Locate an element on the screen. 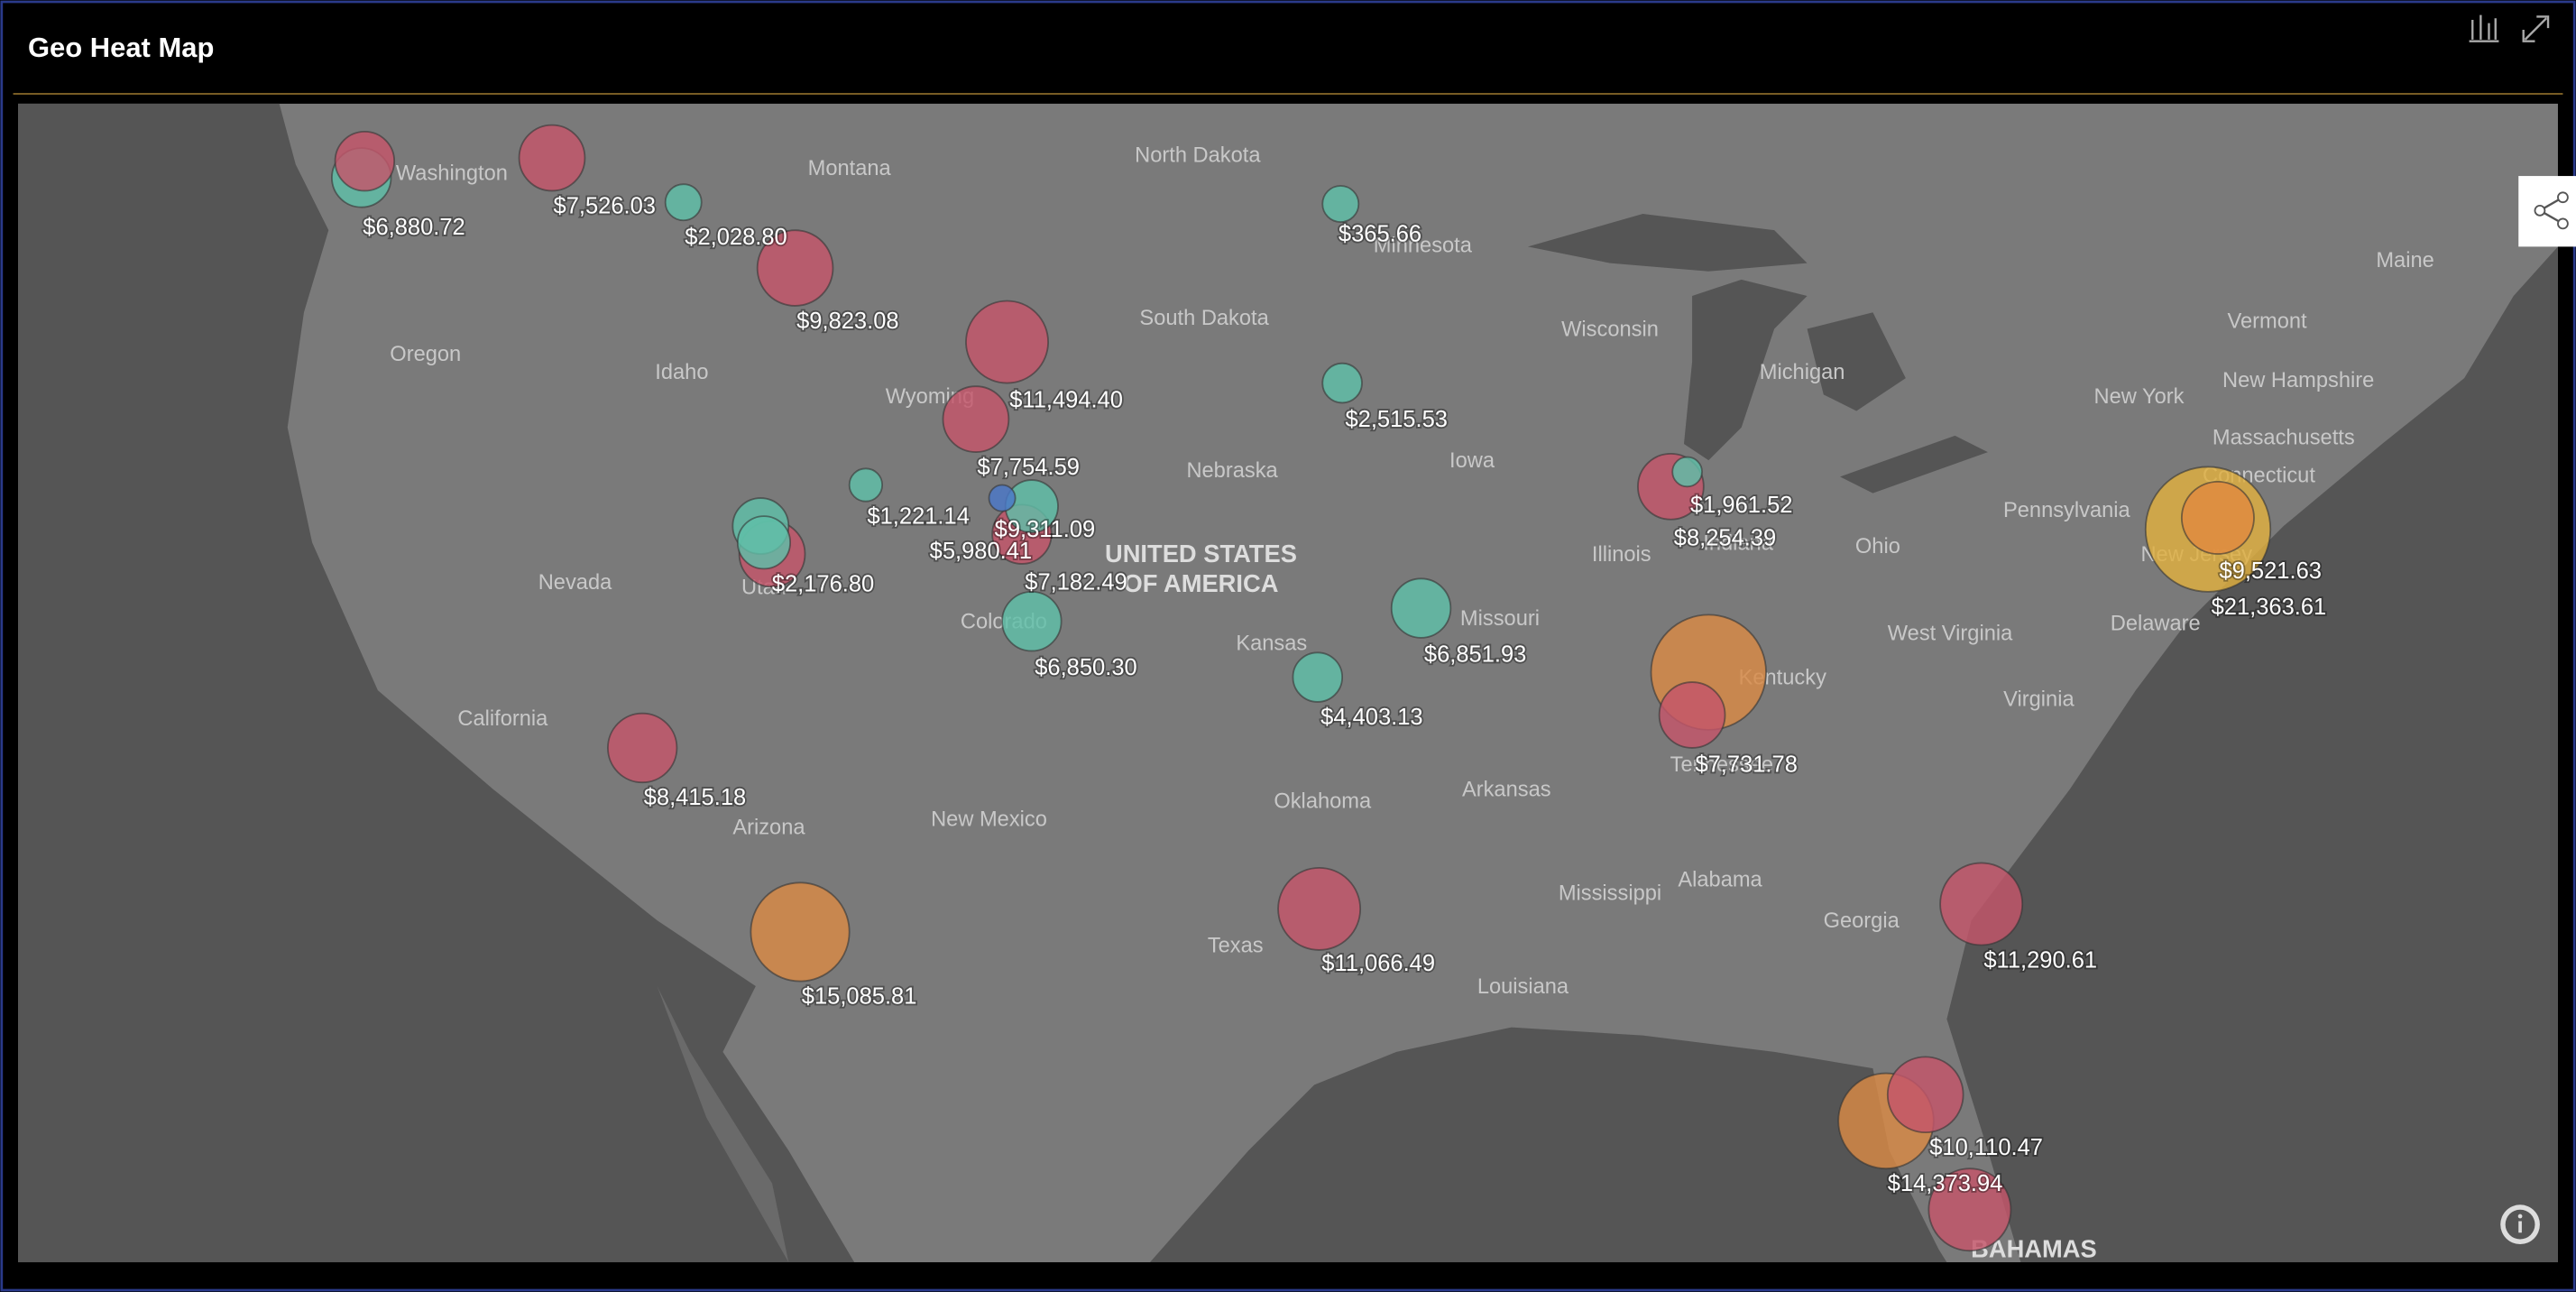  state-label: New Mexico is located at coordinates (989, 819).